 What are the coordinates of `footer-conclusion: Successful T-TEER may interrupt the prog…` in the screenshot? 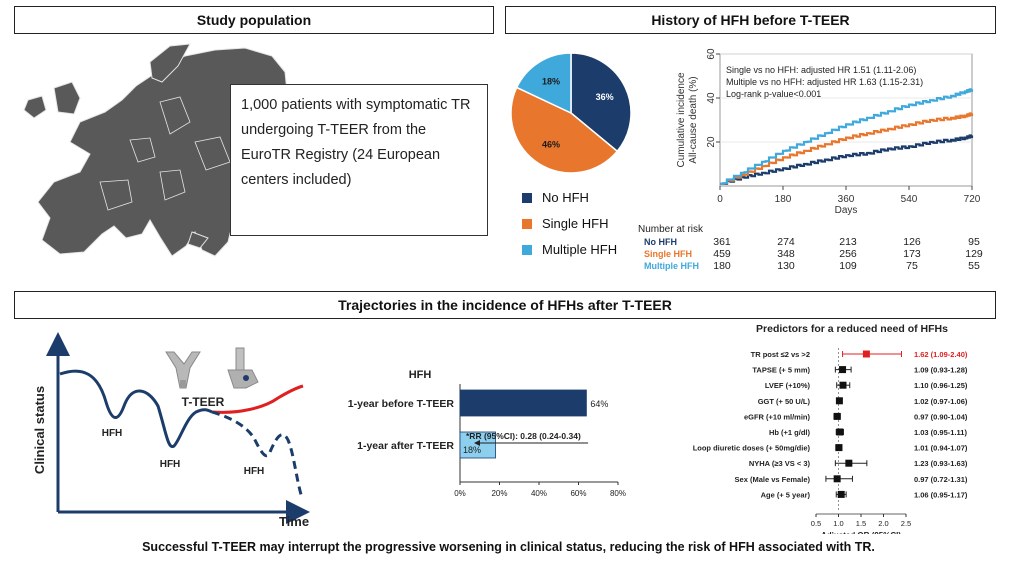 It's located at (508, 547).